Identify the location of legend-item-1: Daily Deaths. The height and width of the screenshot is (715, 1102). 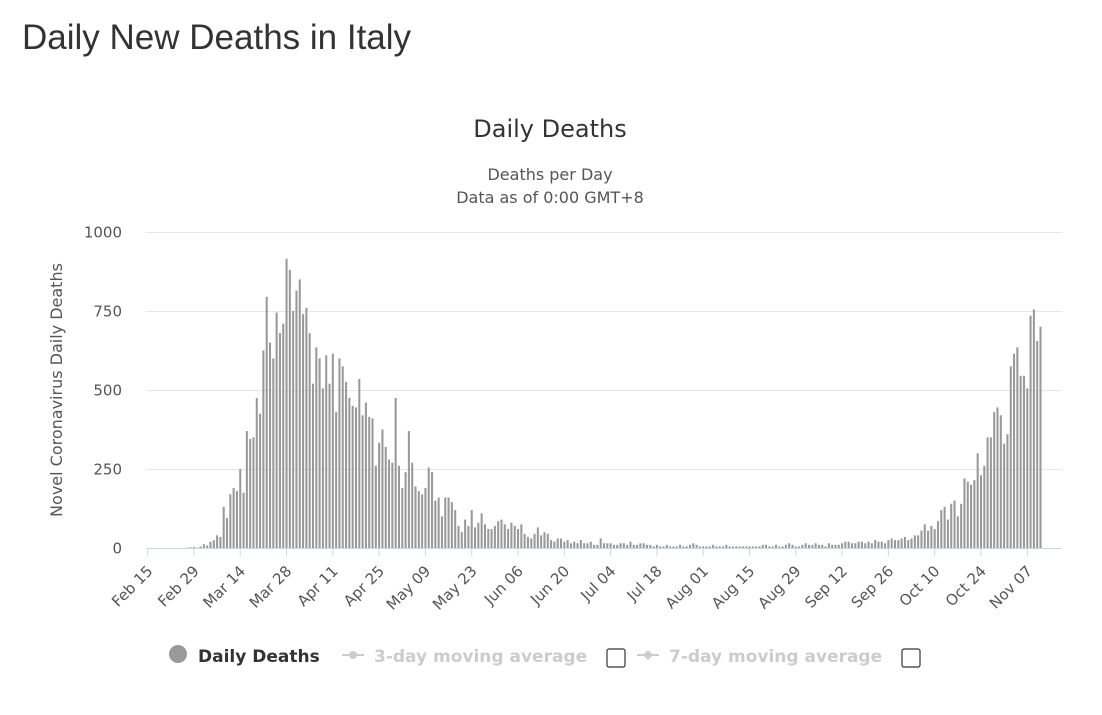
(244, 656).